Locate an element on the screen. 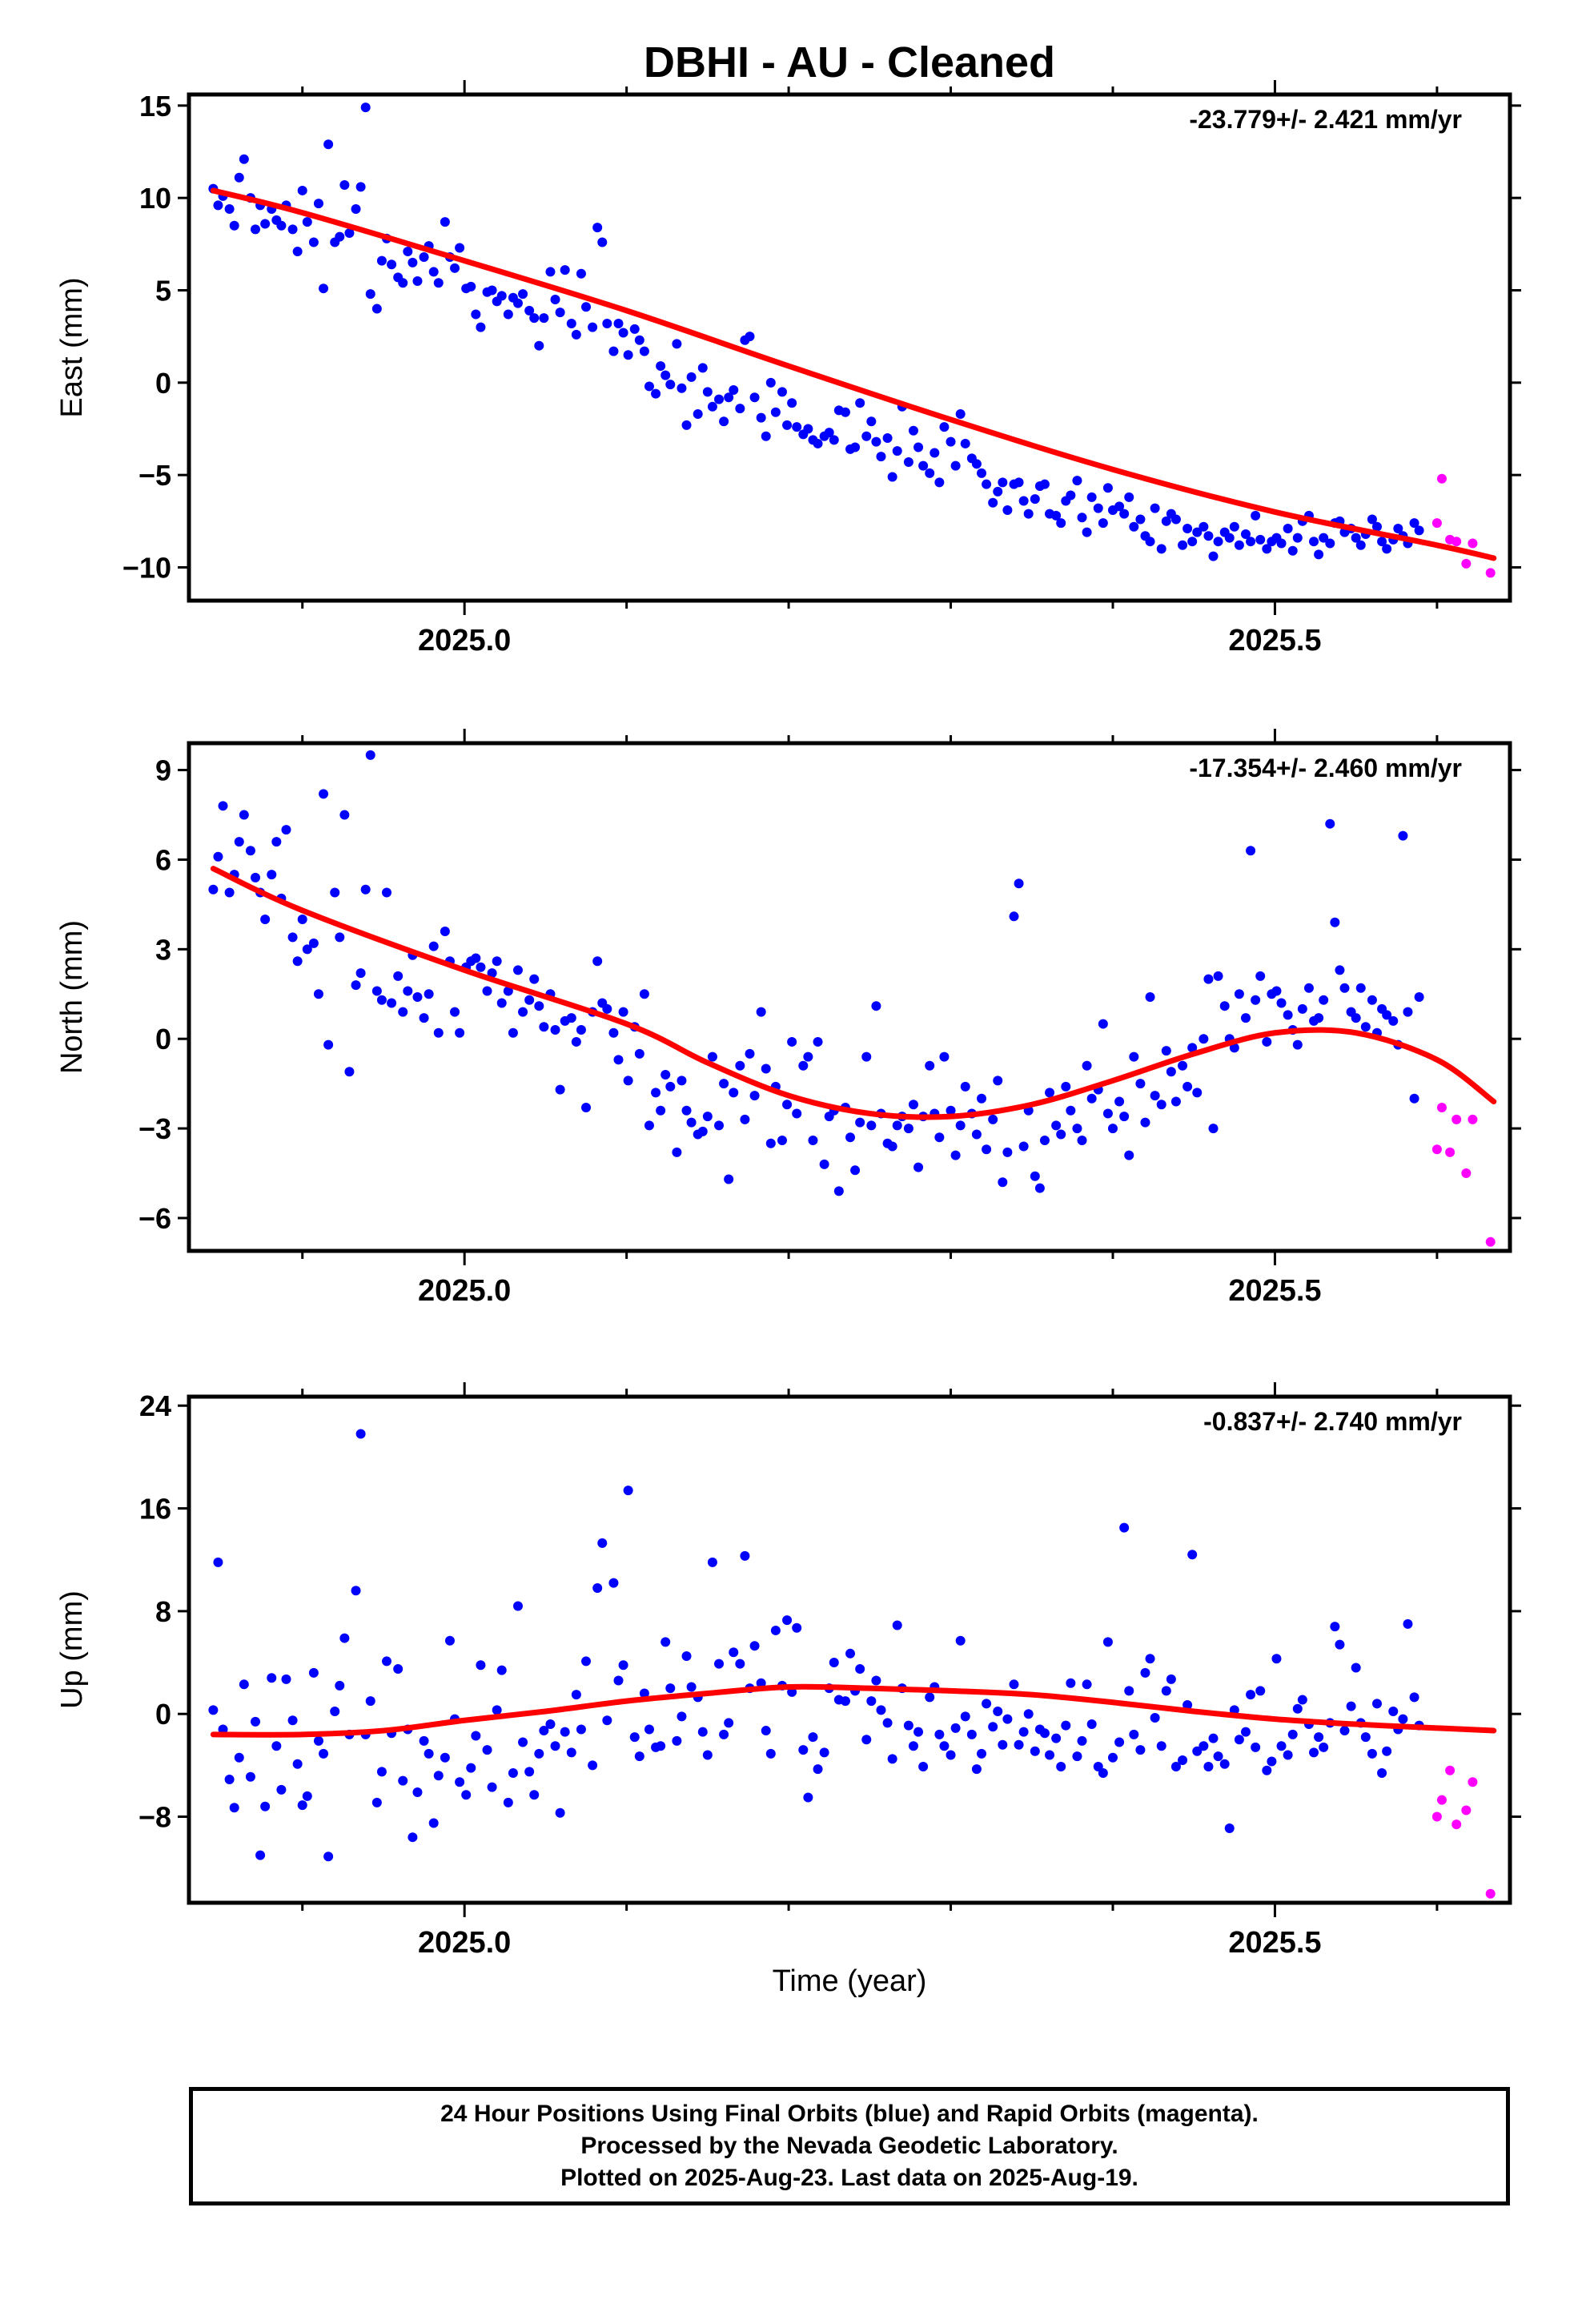  chart-title: DBHI - AU - Cleaned is located at coordinates (849, 62).